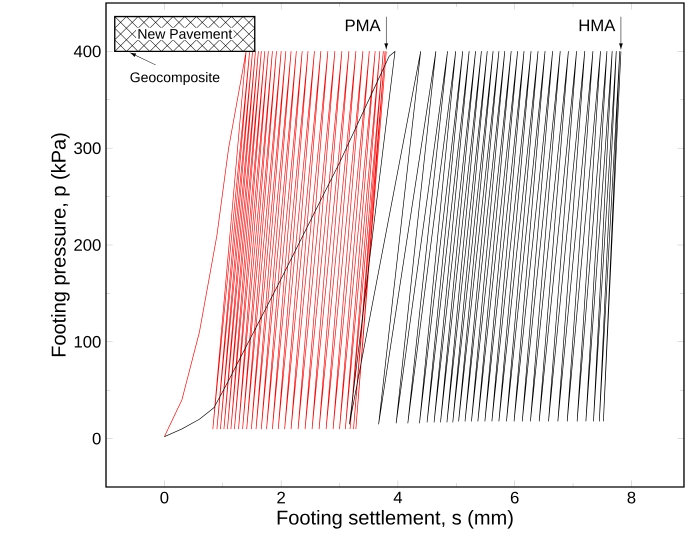  I want to click on x-axis-title: Footing settlement, s (mm), so click(395, 519).